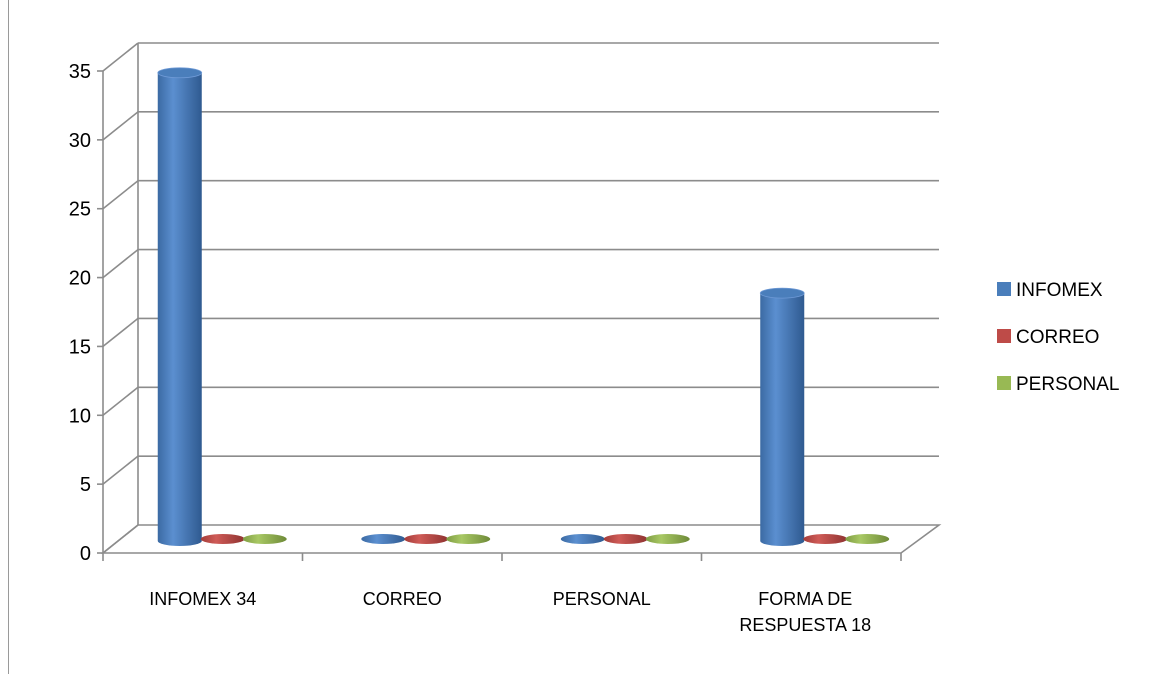  I want to click on y-tick-label: 25, so click(80, 210).